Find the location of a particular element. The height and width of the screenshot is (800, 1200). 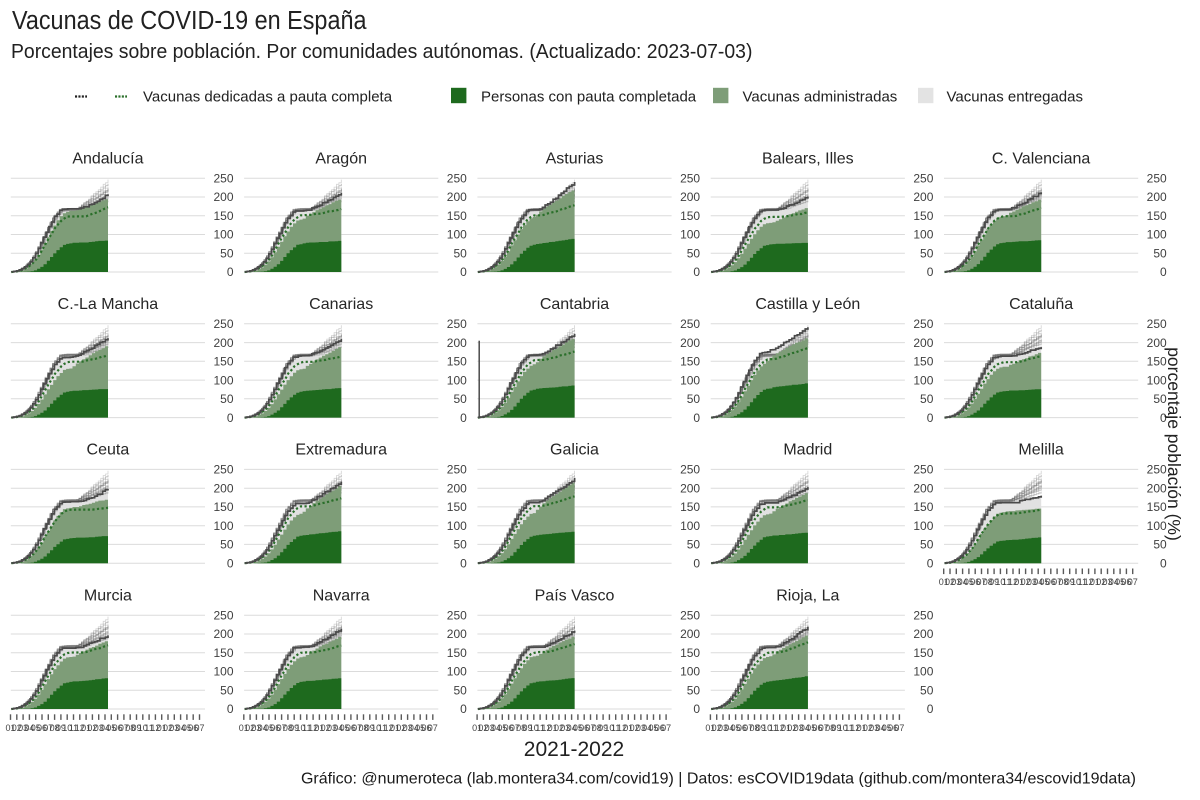

svg-text: Madrid is located at coordinates (807, 450).